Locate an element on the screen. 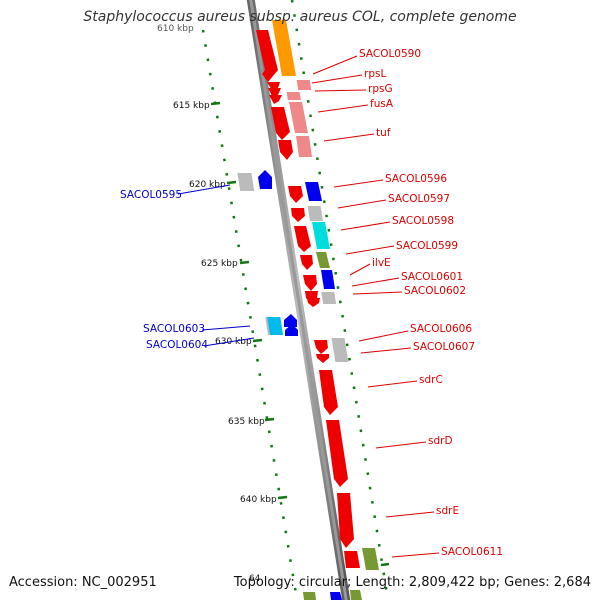  gene-sacol0596 is located at coordinates (295, 194).